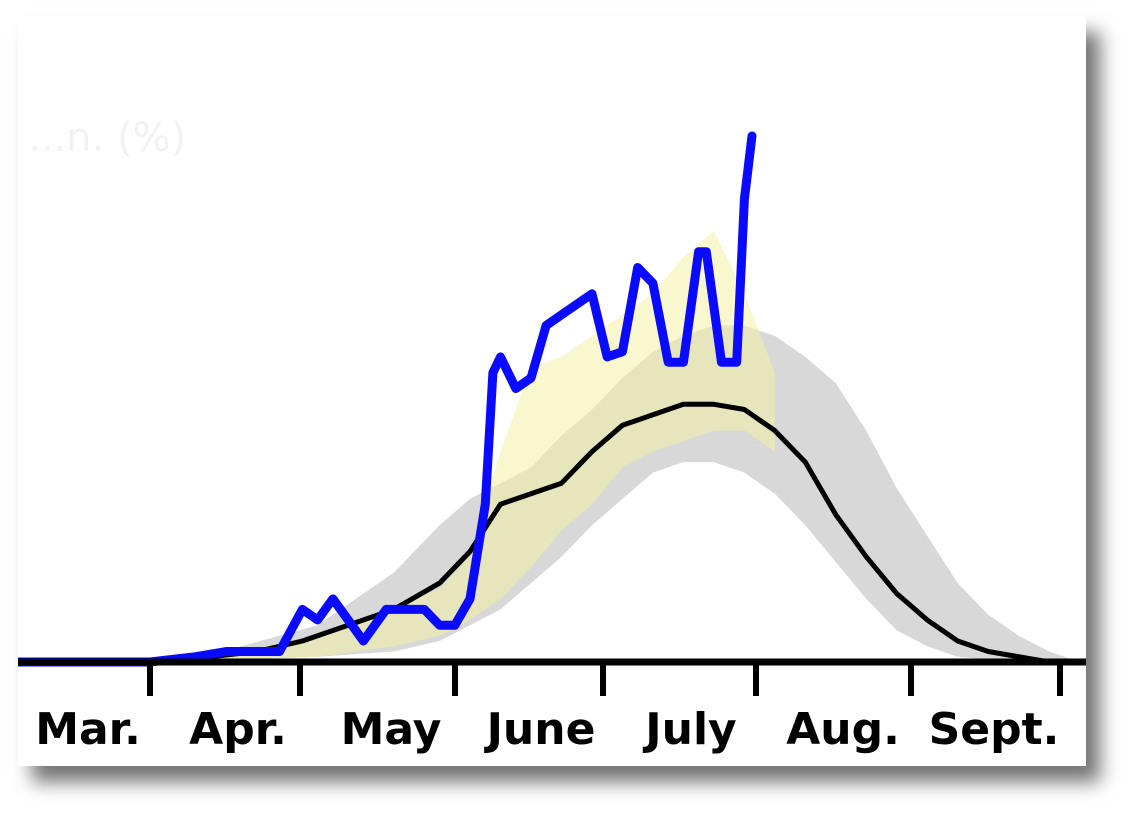 The width and height of the screenshot is (1136, 815). What do you see at coordinates (843, 729) in the screenshot?
I see `x-tick-label: Aug.` at bounding box center [843, 729].